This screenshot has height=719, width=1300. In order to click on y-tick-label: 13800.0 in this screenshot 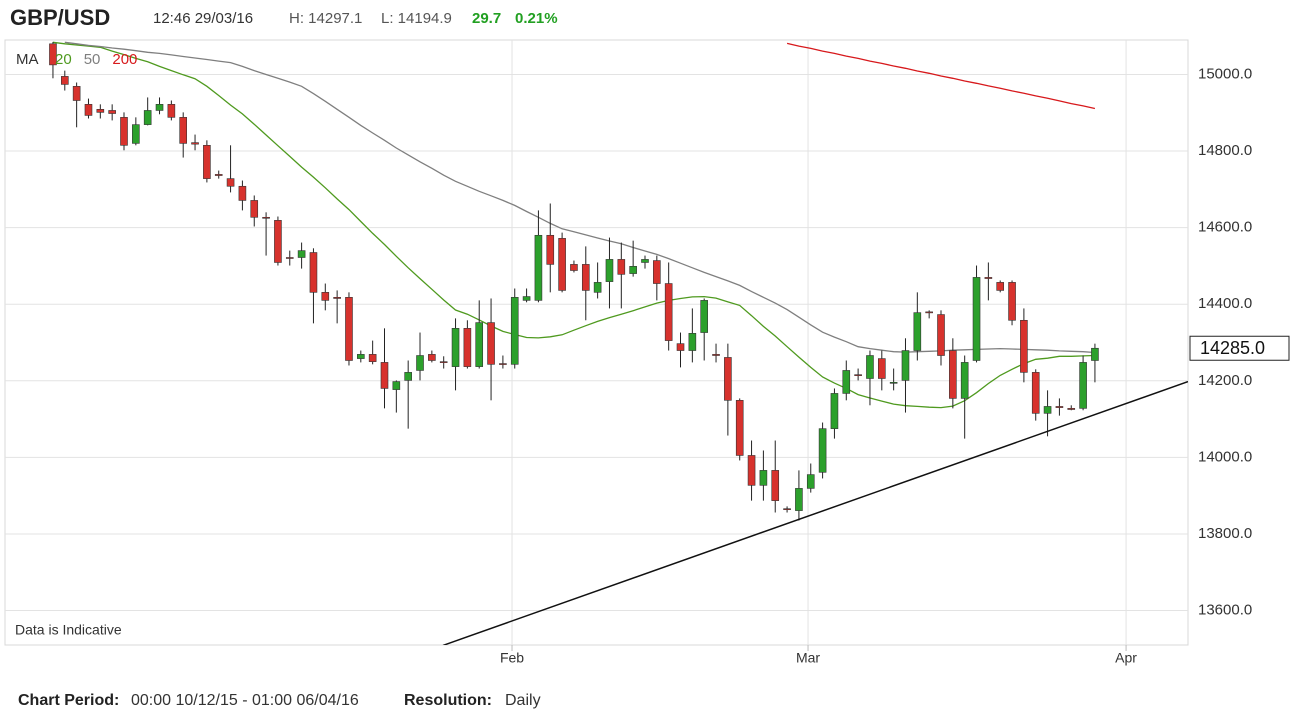, I will do `click(1225, 533)`.